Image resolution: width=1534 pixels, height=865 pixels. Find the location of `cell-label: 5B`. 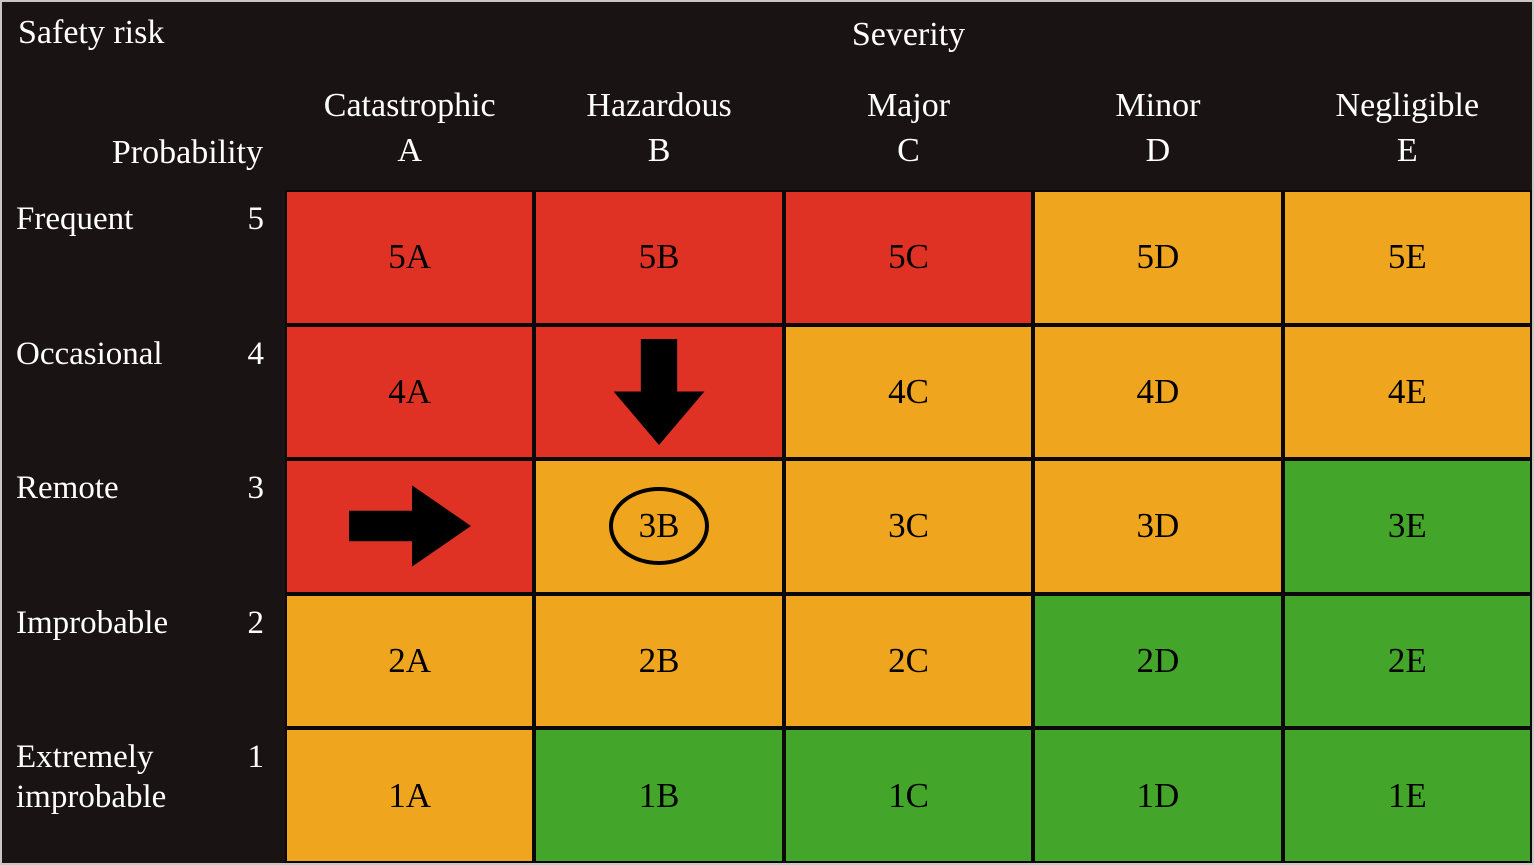

cell-label: 5B is located at coordinates (659, 257).